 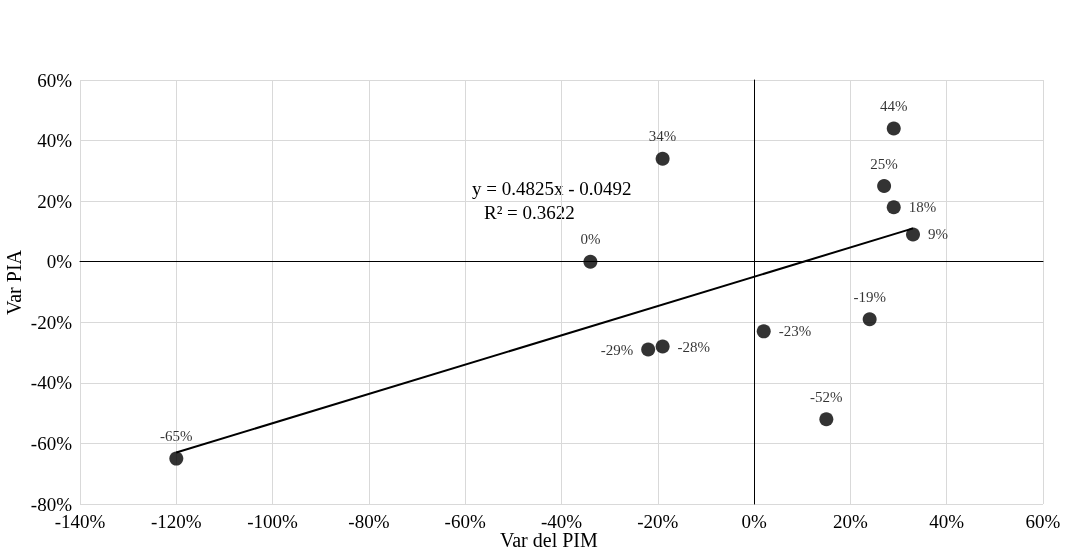 I want to click on y-tick-label: 40%, so click(x=55, y=141).